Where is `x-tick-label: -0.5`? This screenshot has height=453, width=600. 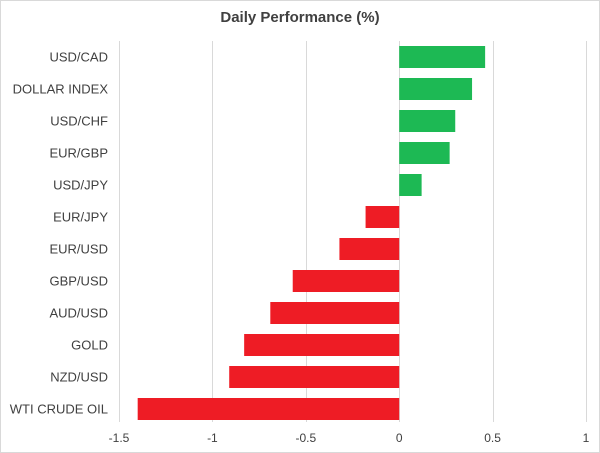 x-tick-label: -0.5 is located at coordinates (305, 438).